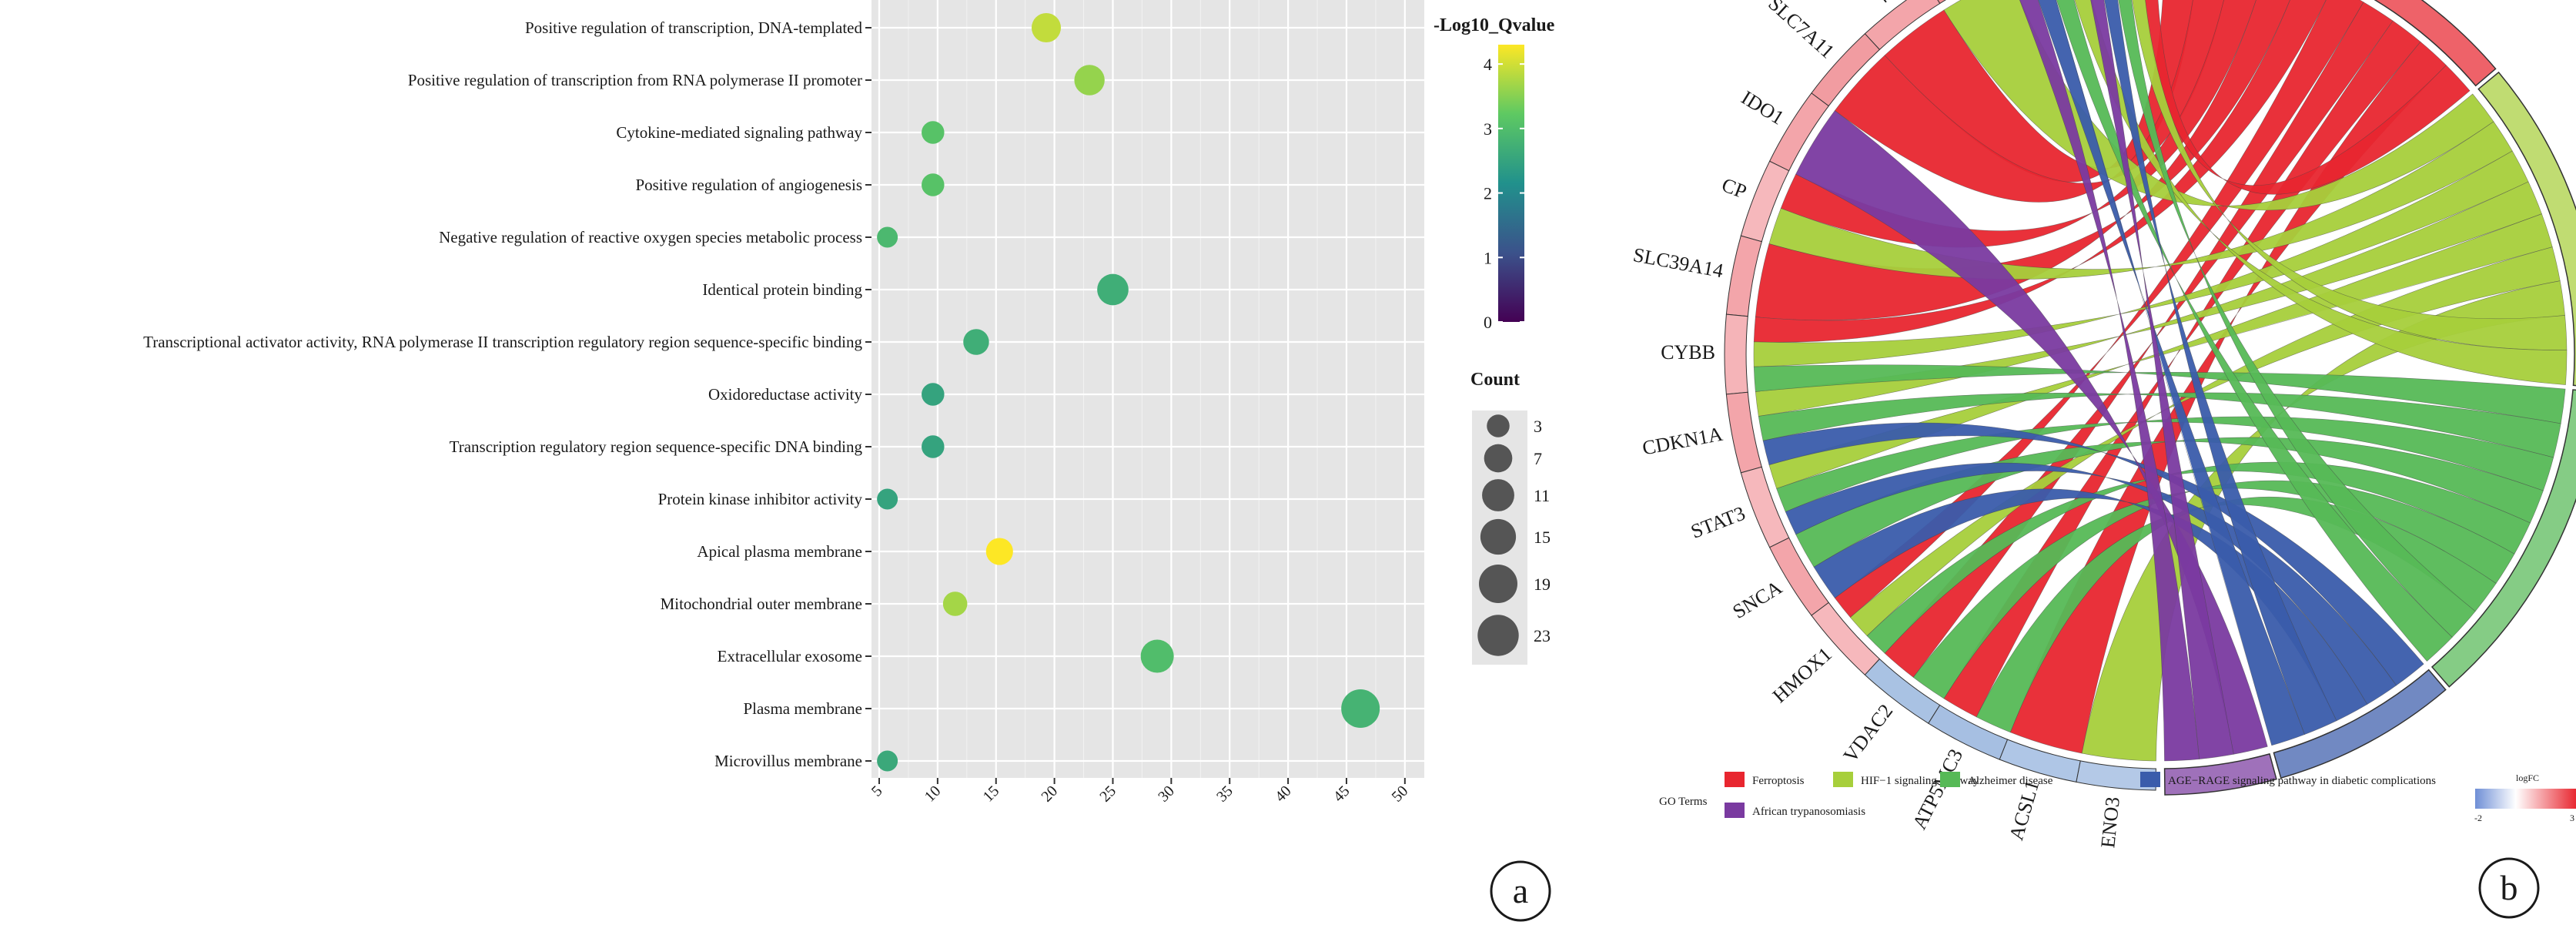  Describe the element at coordinates (1224, 794) in the screenshot. I see `x-tick-label: 35` at that location.